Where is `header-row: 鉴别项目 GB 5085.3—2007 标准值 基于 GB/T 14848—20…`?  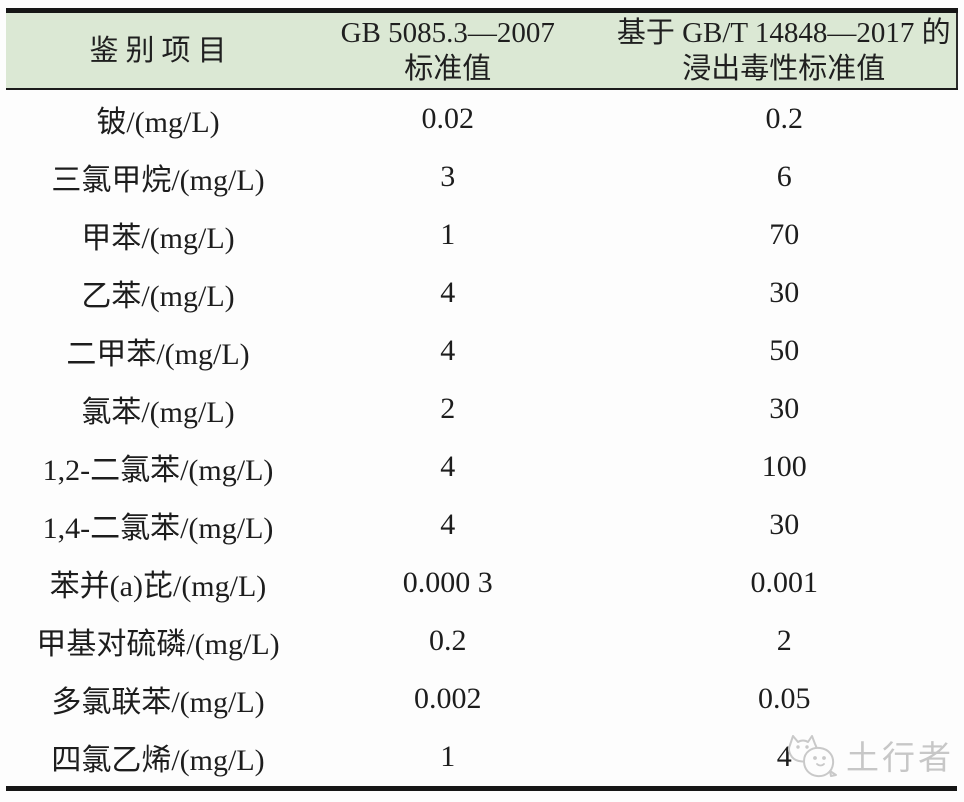 header-row: 鉴别项目 GB 5085.3—2007 标准值 基于 GB/T 14848—20… is located at coordinates (482, 50).